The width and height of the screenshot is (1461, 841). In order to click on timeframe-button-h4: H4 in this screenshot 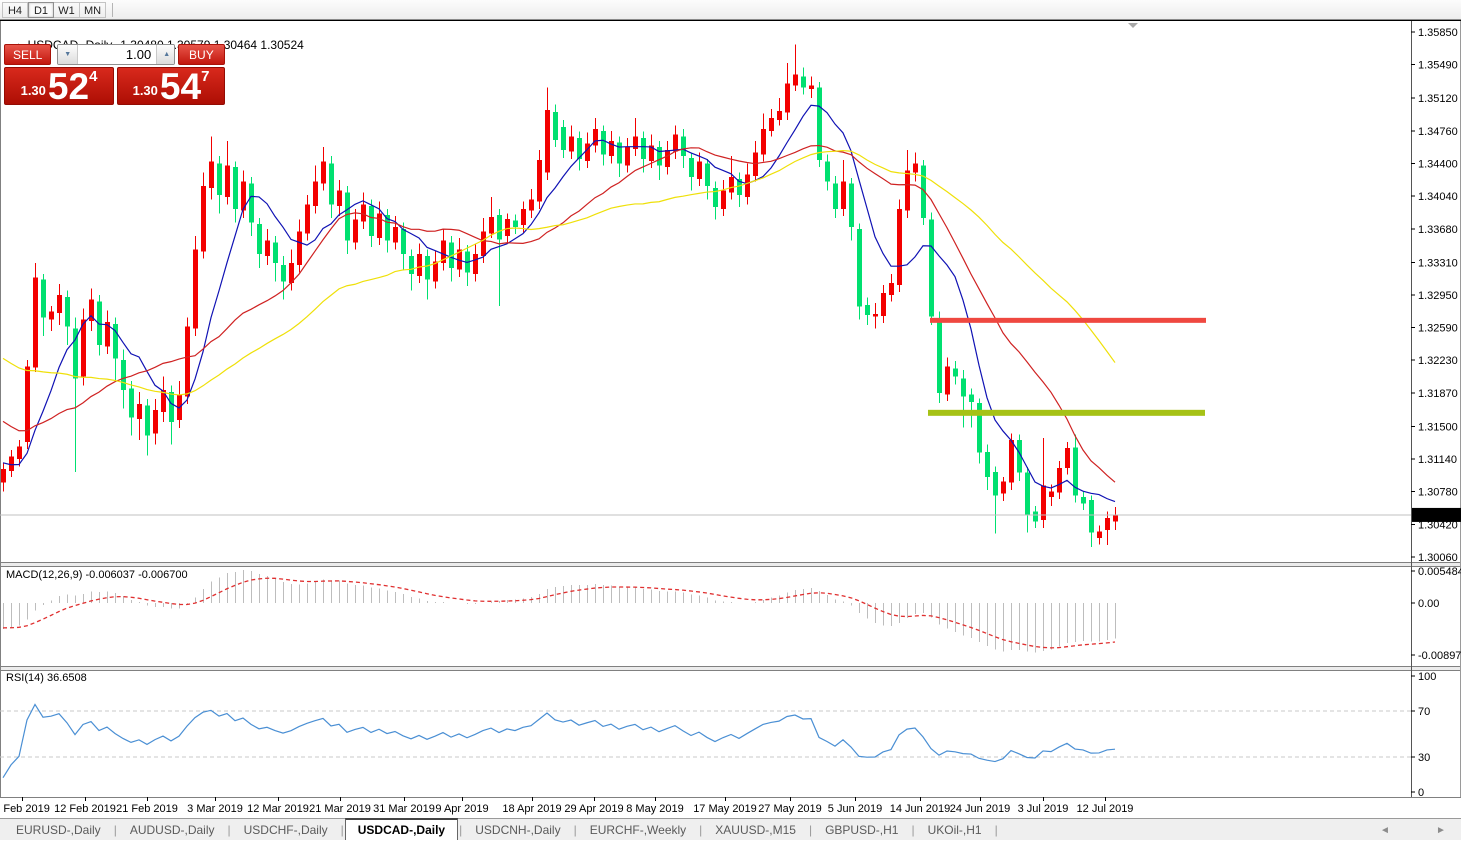, I will do `click(15, 9)`.